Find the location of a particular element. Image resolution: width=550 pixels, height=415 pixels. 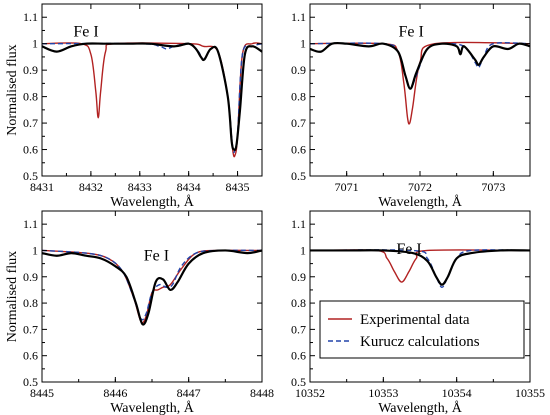

x-tick-label: 8447 is located at coordinates (189, 393).